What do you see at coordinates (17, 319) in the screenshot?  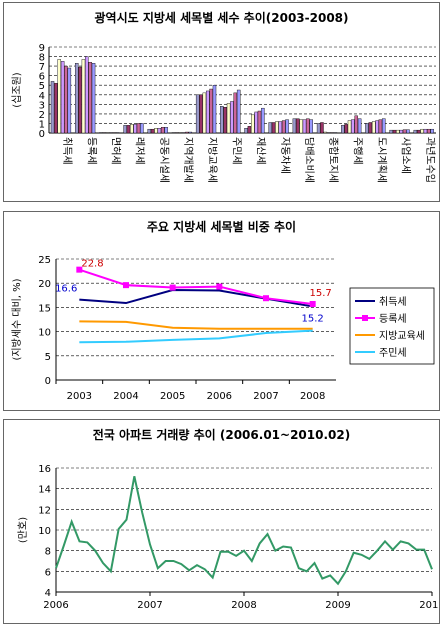 I see `y-axis-label: (지방세수 대비, %)` at bounding box center [17, 319].